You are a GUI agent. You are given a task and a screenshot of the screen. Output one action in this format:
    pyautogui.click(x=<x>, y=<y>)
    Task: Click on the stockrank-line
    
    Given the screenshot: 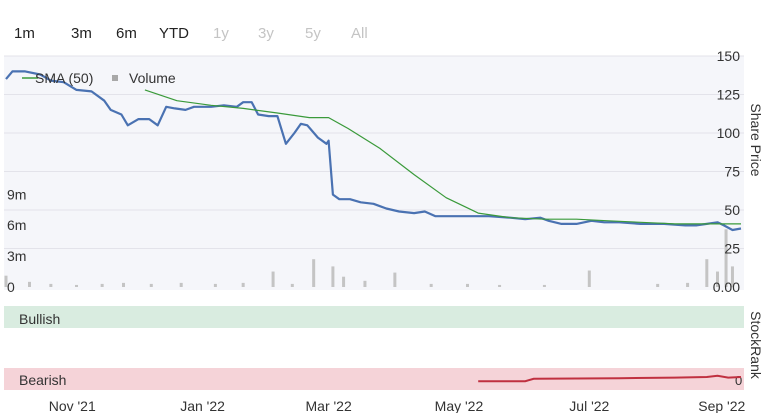 What is the action you would take?
    pyautogui.click(x=610, y=378)
    